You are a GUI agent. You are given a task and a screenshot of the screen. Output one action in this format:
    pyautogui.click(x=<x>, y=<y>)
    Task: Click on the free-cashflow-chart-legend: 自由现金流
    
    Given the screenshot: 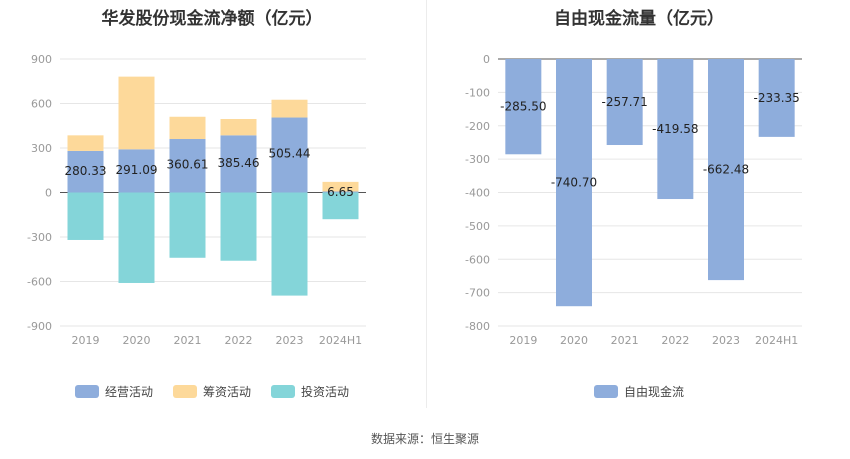 What is the action you would take?
    pyautogui.click(x=639, y=391)
    